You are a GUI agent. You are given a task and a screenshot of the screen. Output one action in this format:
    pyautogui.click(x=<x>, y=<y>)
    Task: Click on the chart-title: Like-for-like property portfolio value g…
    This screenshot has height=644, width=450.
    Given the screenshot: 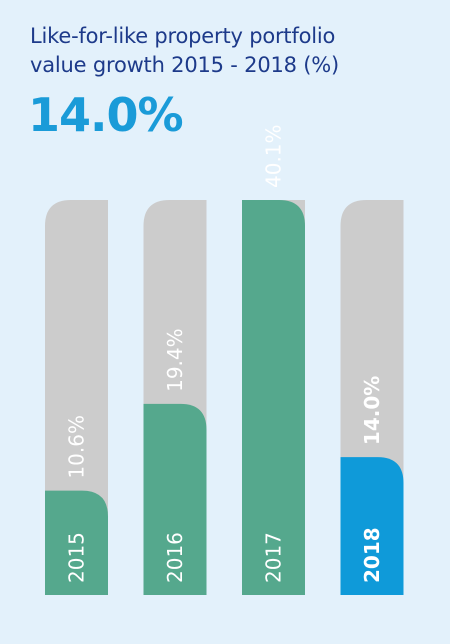 What is the action you would take?
    pyautogui.click(x=230, y=51)
    